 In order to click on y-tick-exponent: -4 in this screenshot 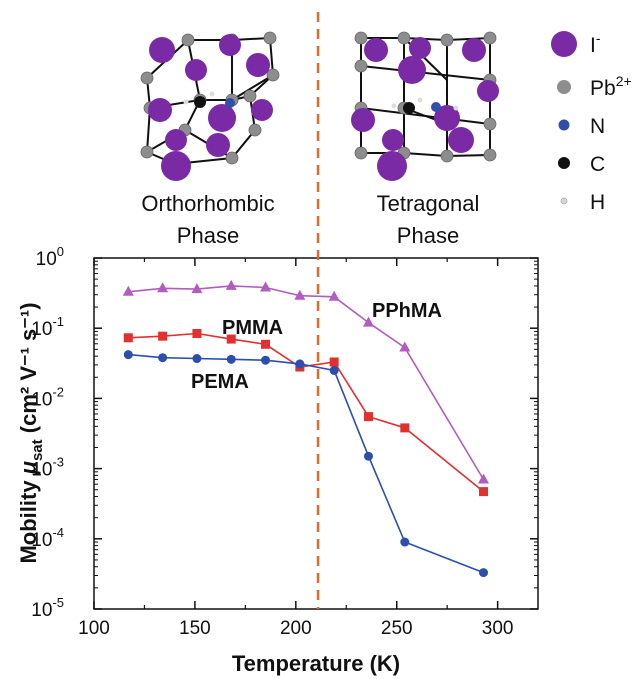, I will do `click(58, 532)`.